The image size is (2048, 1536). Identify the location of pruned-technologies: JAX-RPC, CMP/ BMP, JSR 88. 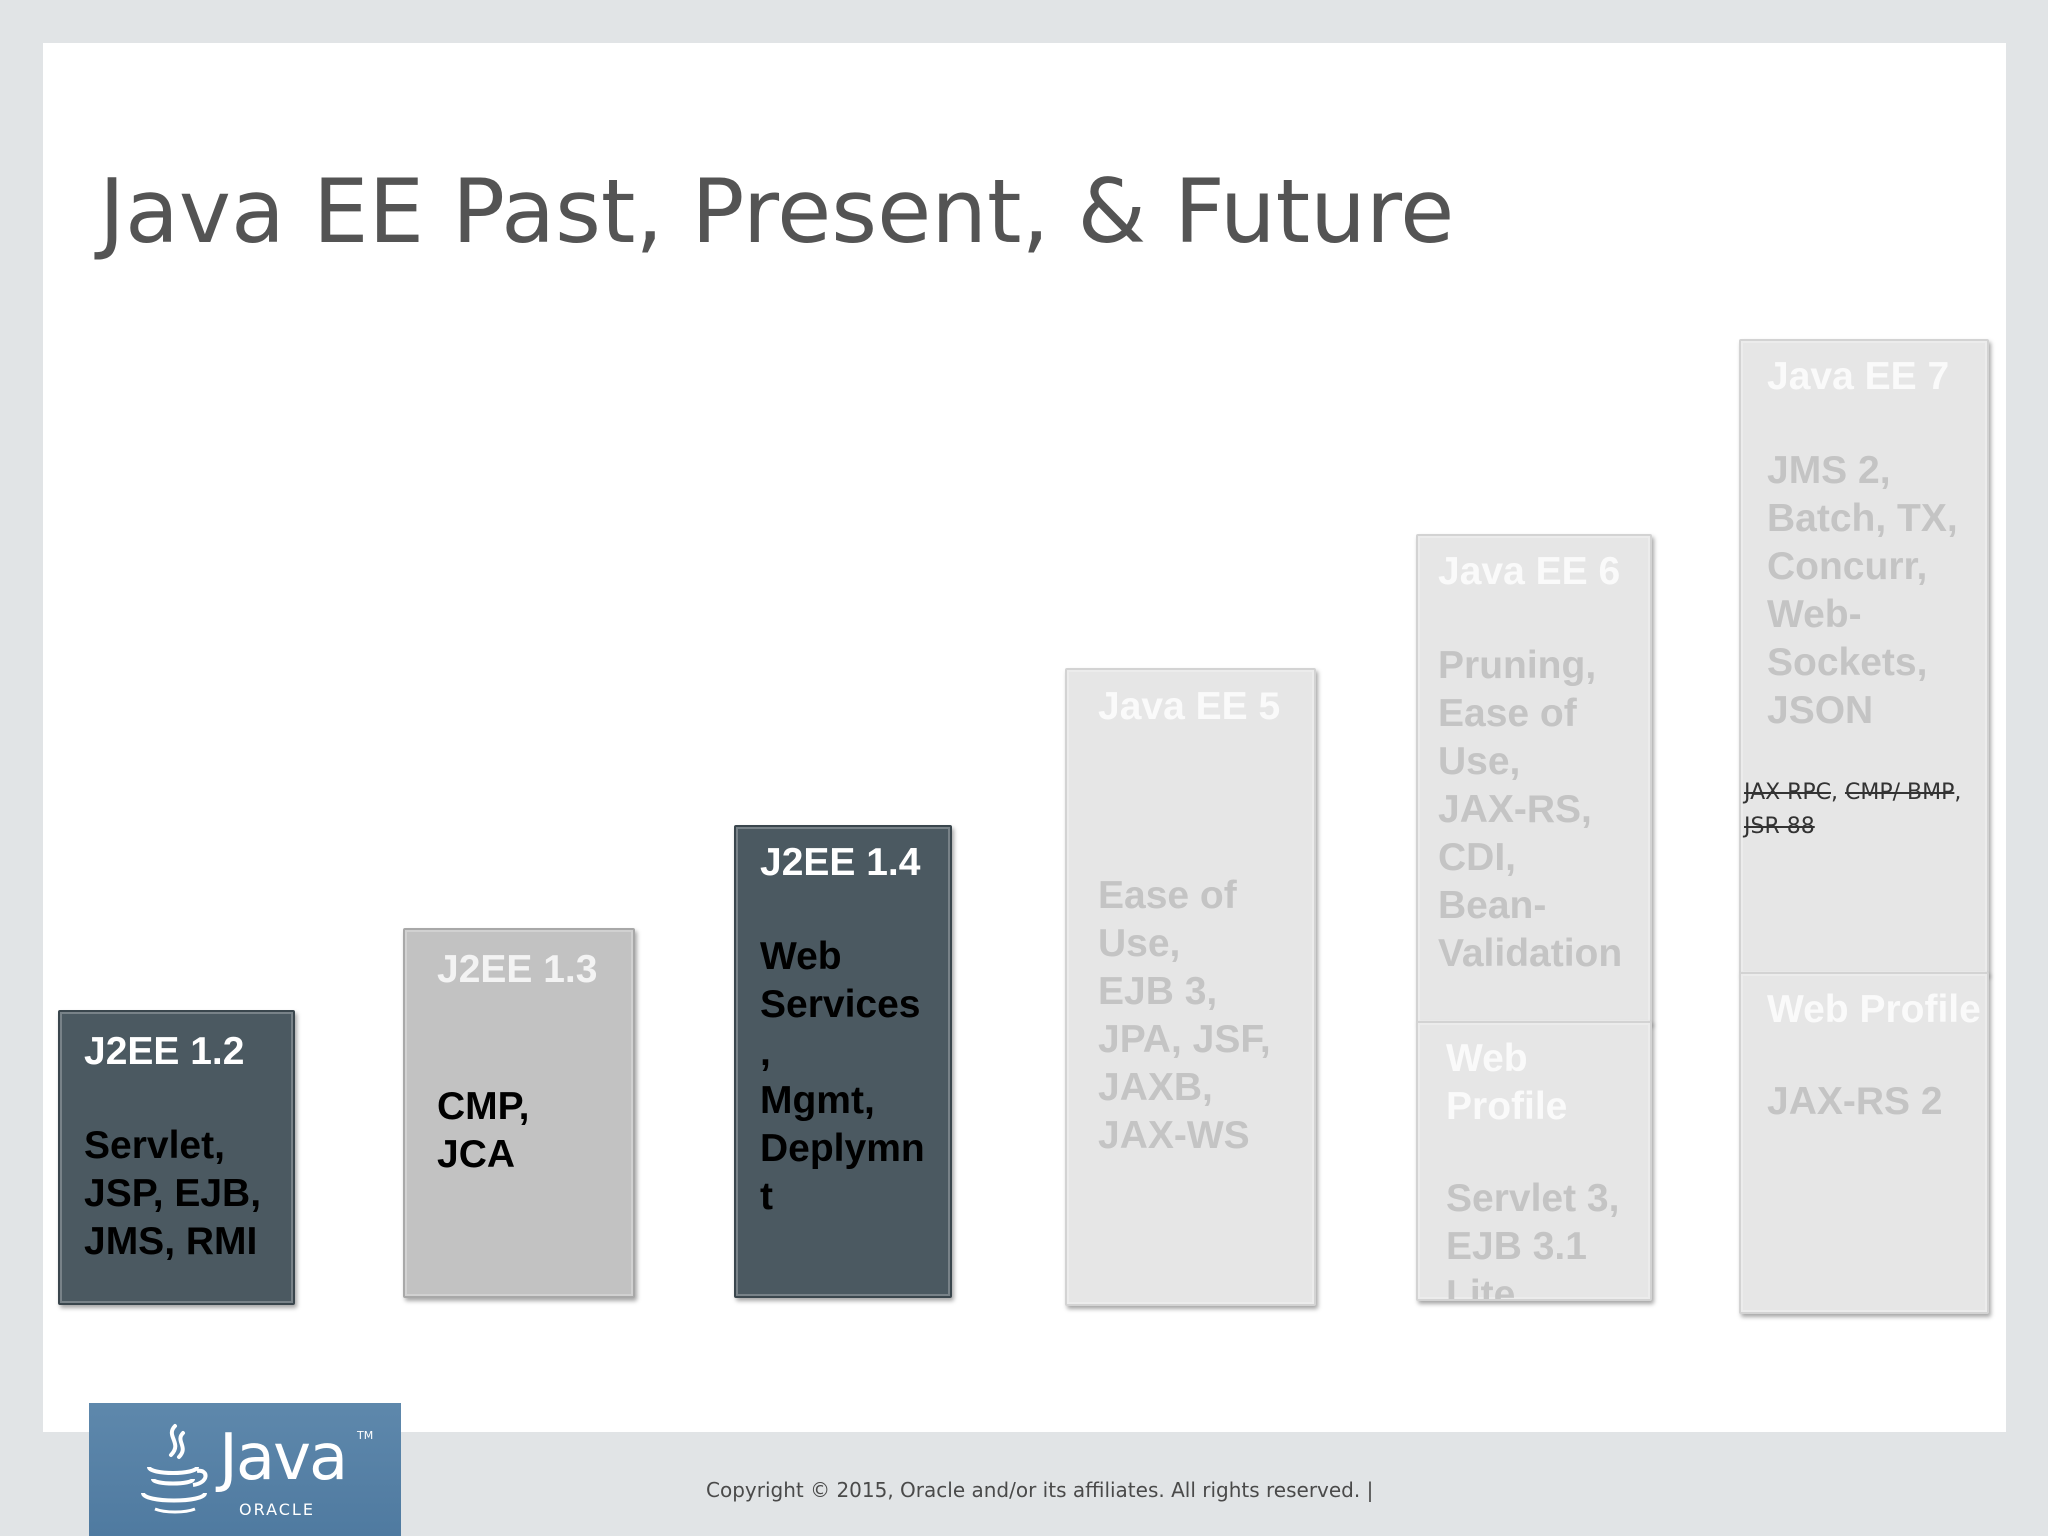
(1869, 810).